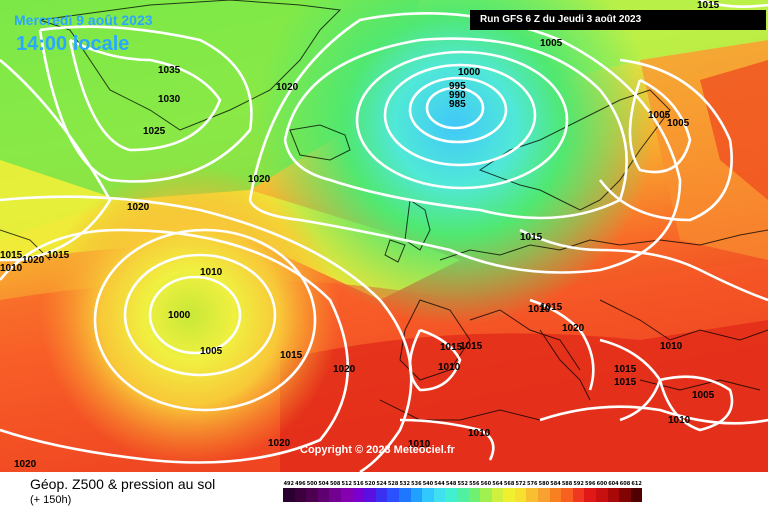 The image size is (768, 512). I want to click on legend-value: 528, so click(393, 484).